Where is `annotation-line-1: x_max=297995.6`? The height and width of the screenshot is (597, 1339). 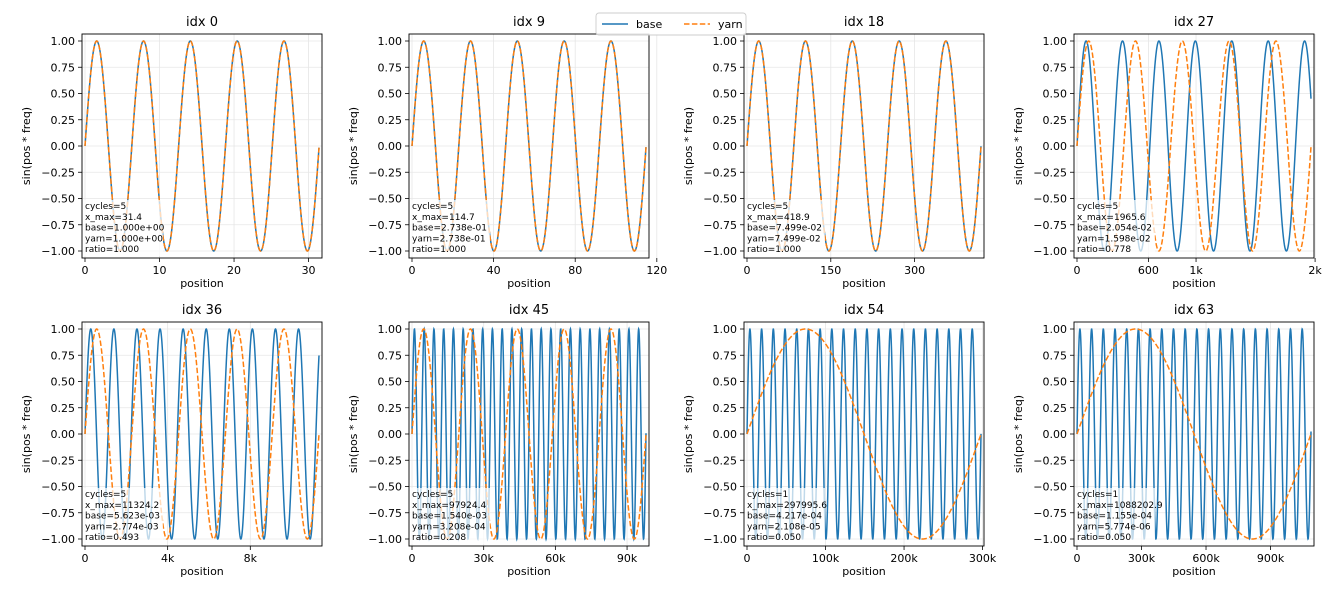
annotation-line-1: x_max=297995.6 is located at coordinates (787, 506).